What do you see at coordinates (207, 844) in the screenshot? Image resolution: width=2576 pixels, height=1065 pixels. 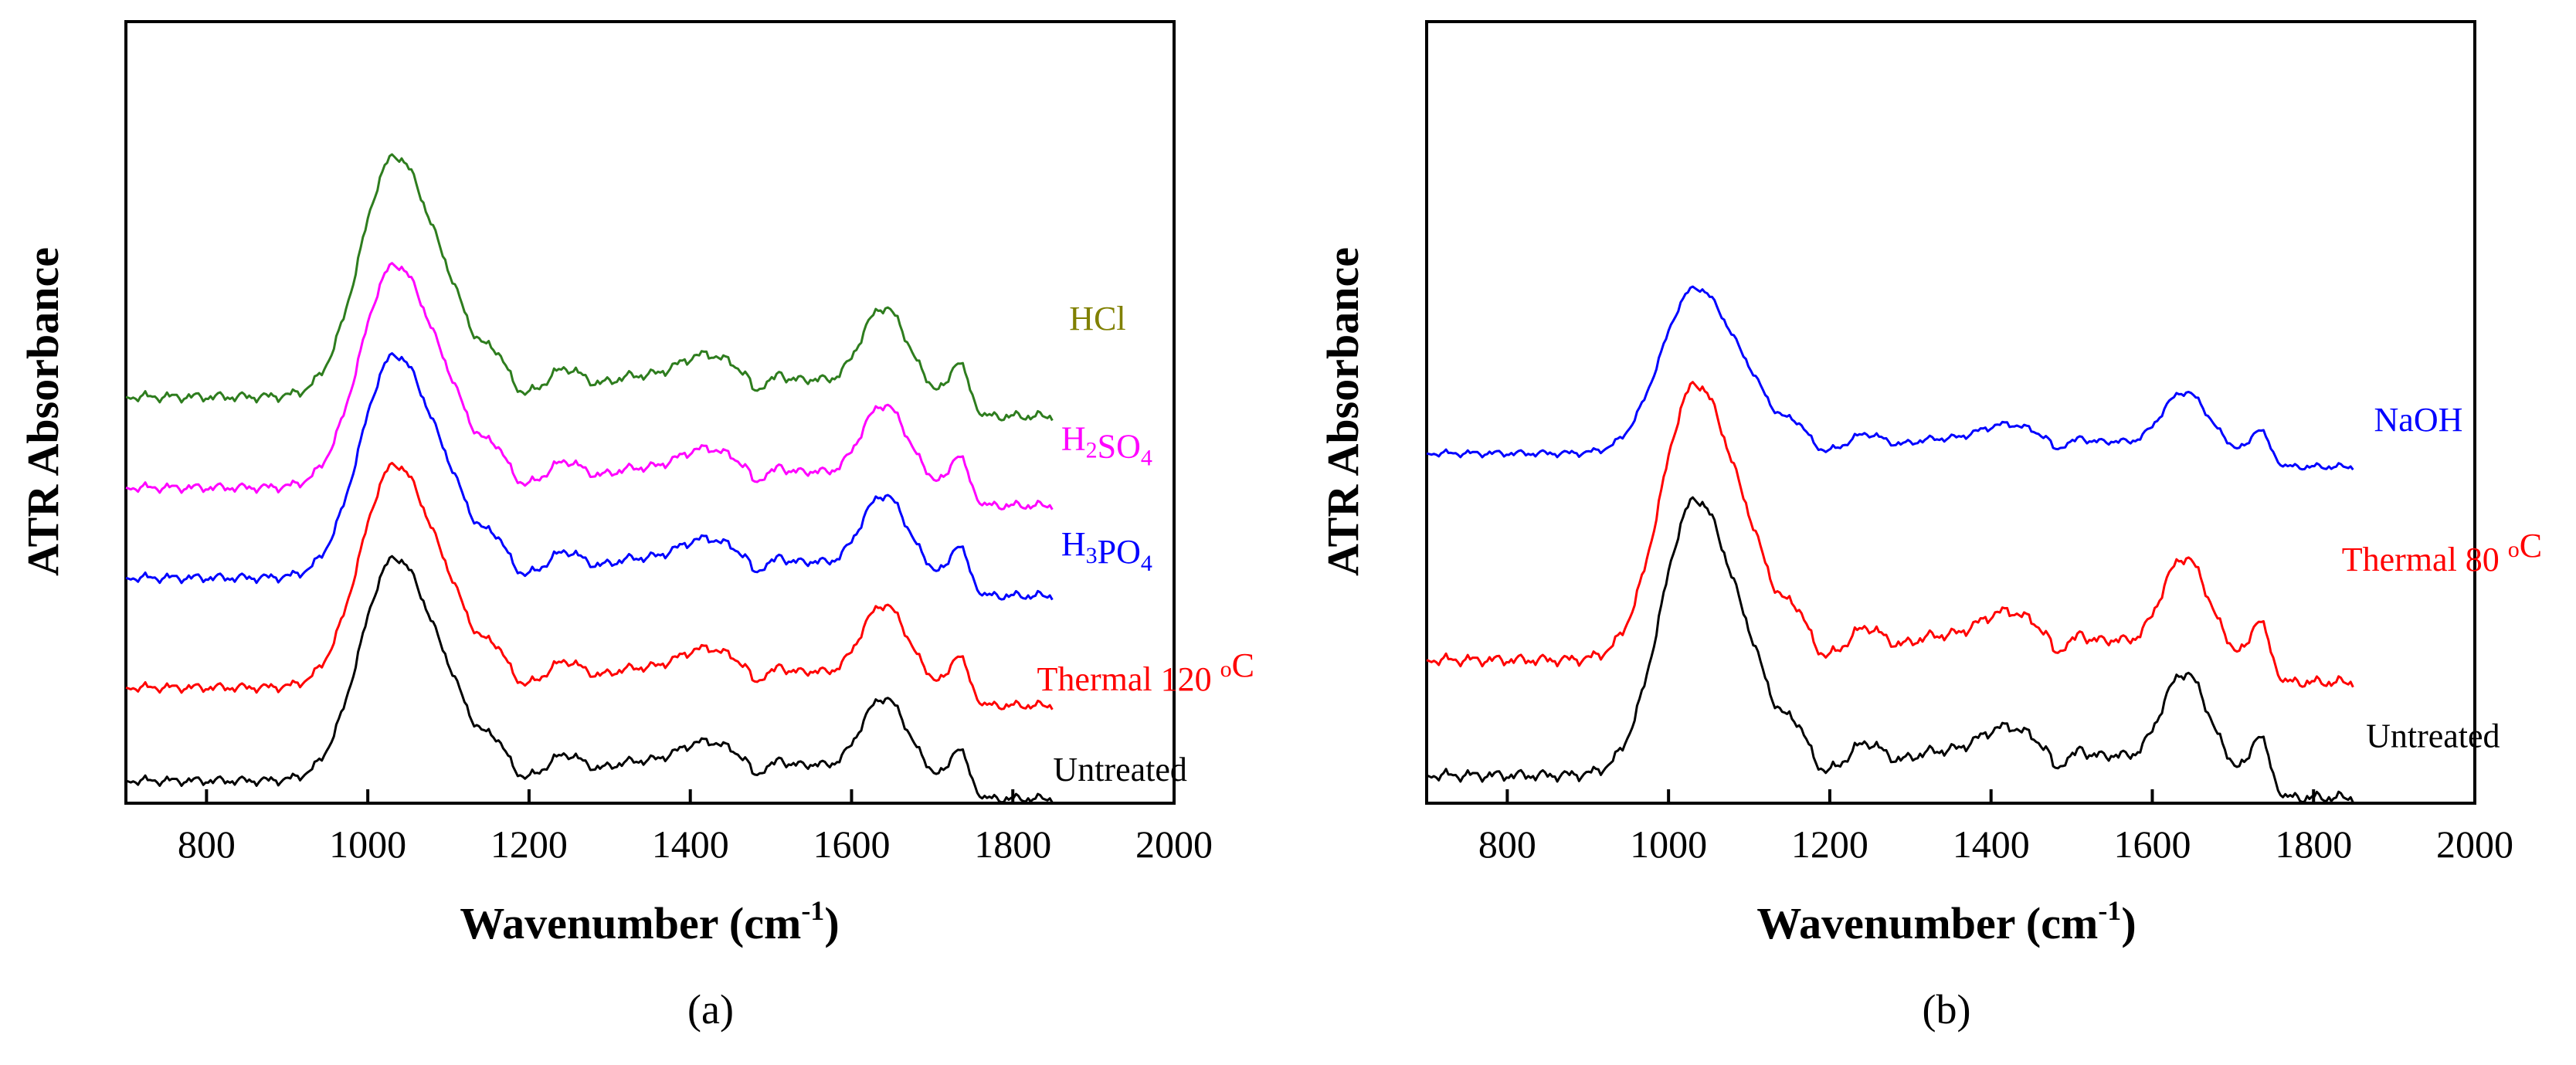 I see `x-tick-label-a-800: 800` at bounding box center [207, 844].